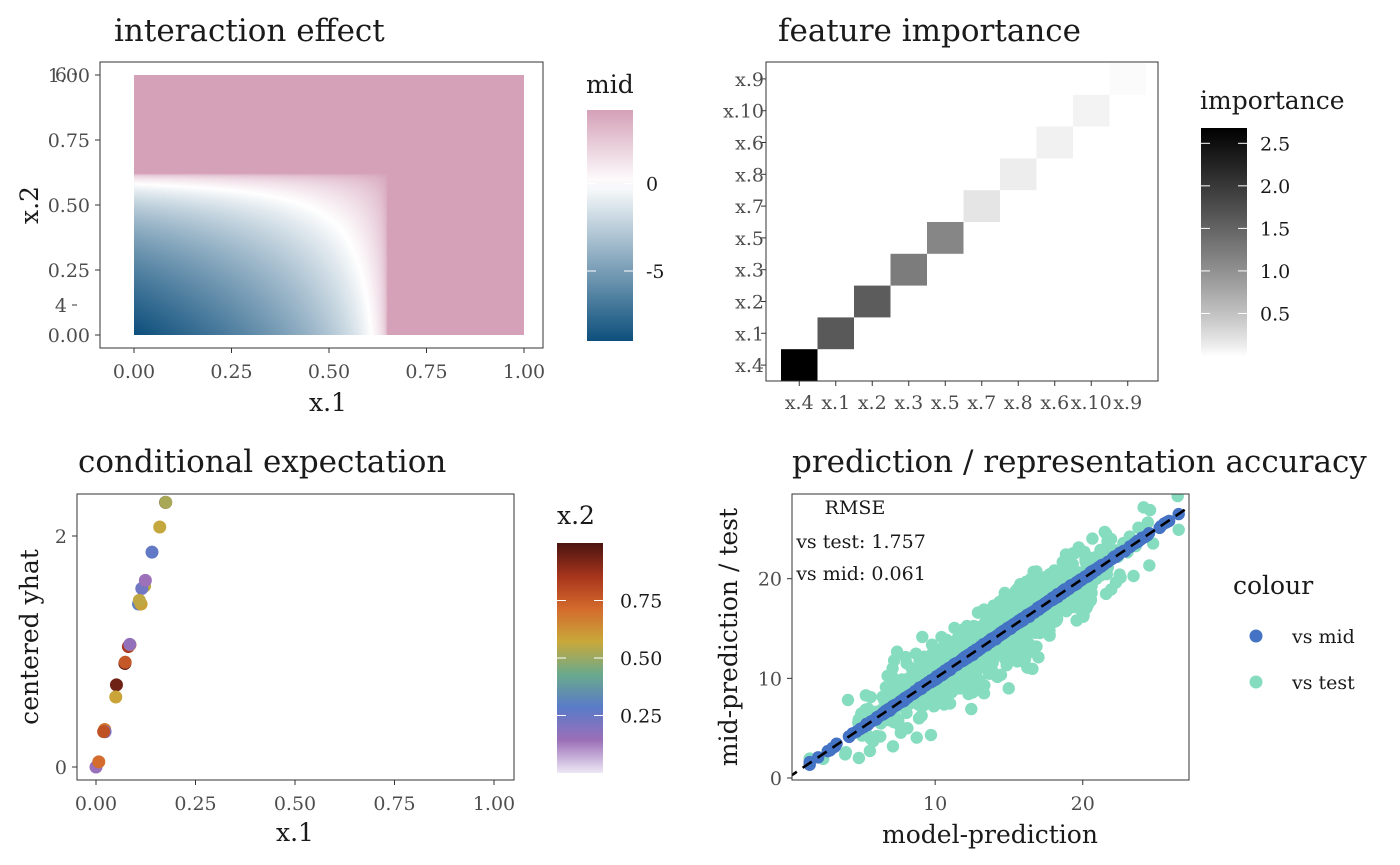 The image size is (1400, 865). Describe the element at coordinates (610, 84) in the screenshot. I see `legend-title: mid` at that location.